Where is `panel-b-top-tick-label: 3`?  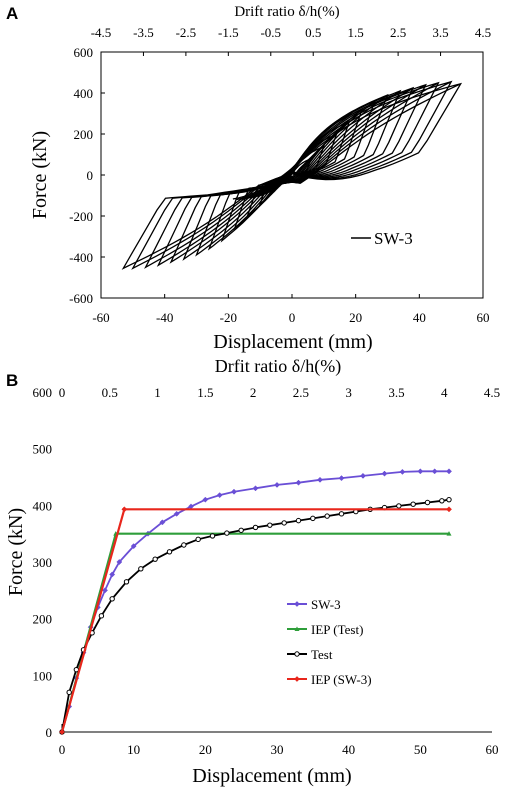
panel-b-top-tick-label: 3 is located at coordinates (348, 392).